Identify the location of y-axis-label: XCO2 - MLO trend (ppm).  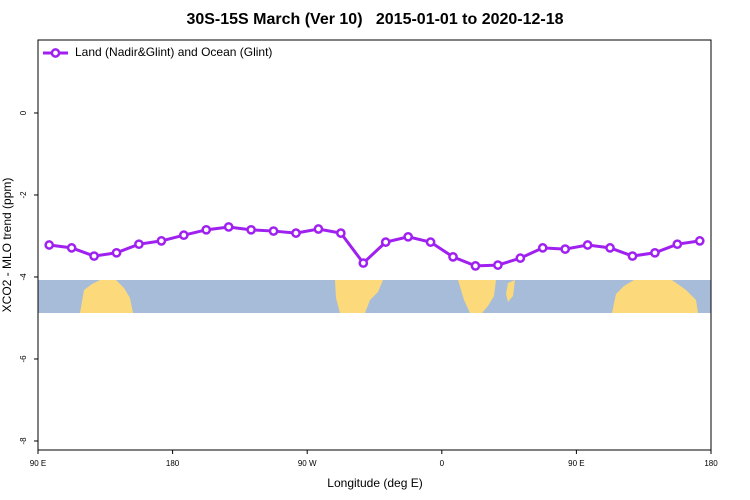
(7, 245).